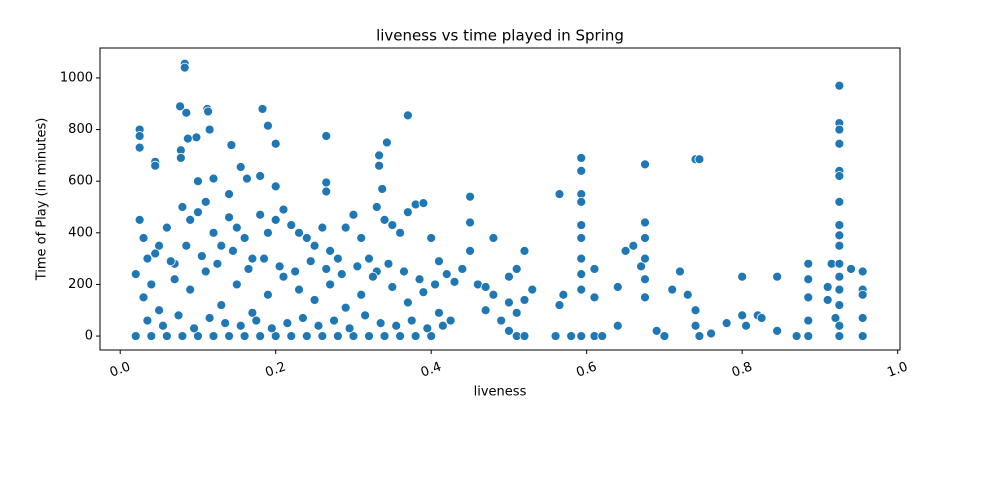 The height and width of the screenshot is (500, 1000). What do you see at coordinates (897, 369) in the screenshot?
I see `x-tick-label: 1.0` at bounding box center [897, 369].